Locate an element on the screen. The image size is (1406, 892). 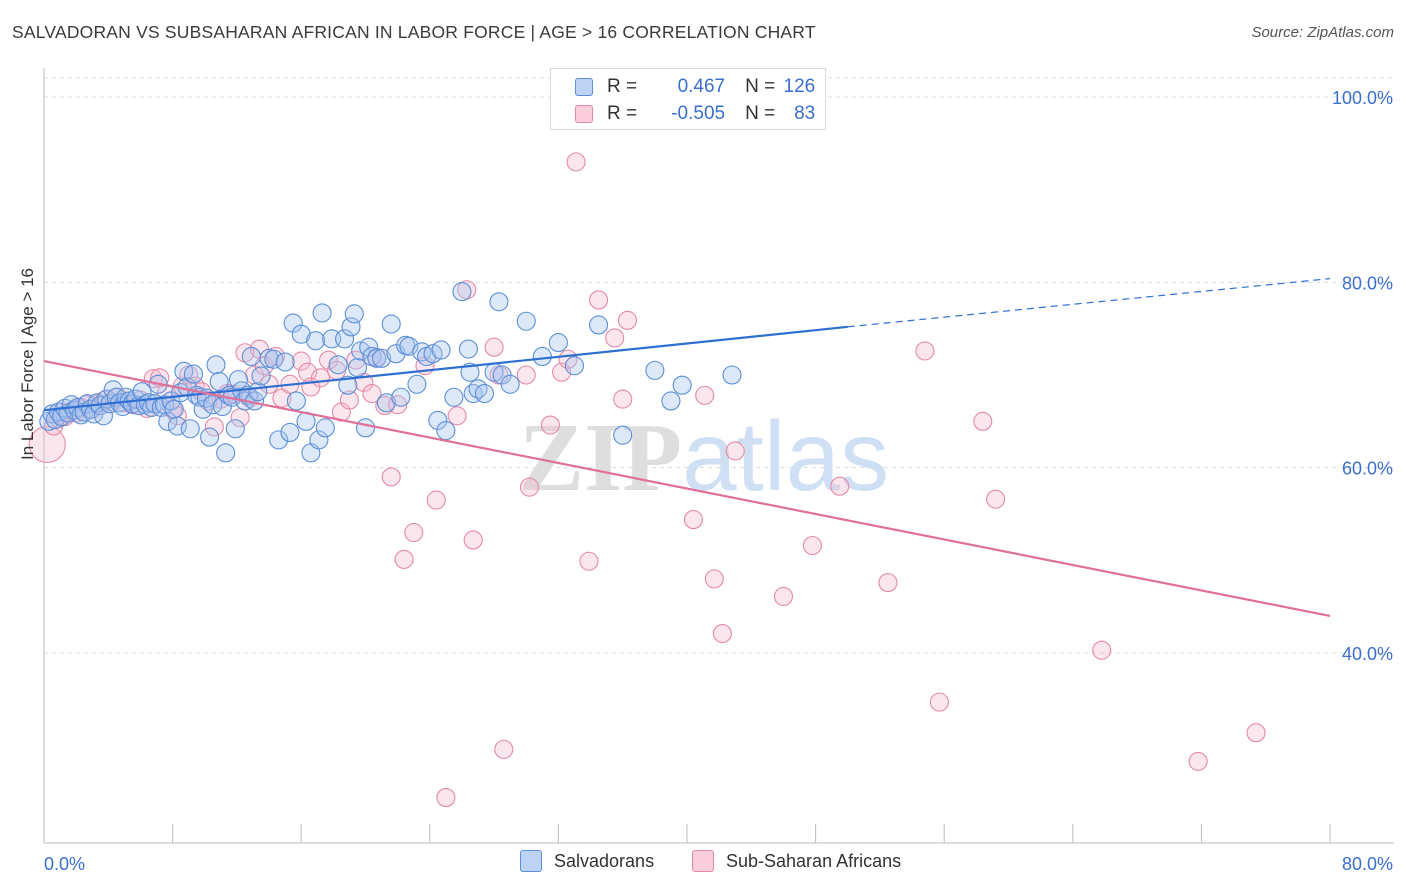
x-tick-label: 80.0% is located at coordinates (1367, 864).